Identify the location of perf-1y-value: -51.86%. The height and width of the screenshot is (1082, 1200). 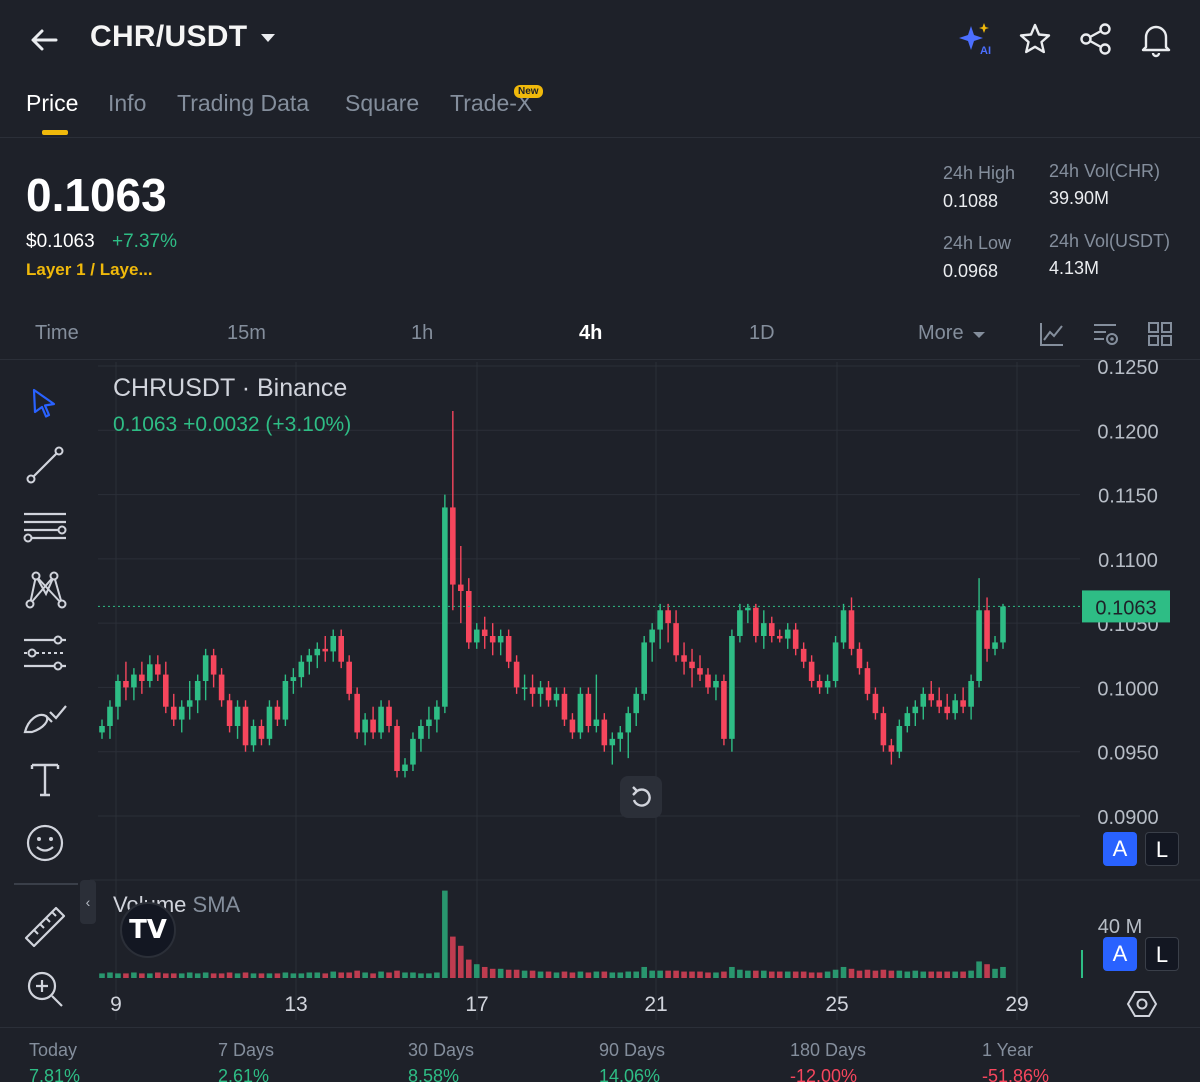
(1016, 1074).